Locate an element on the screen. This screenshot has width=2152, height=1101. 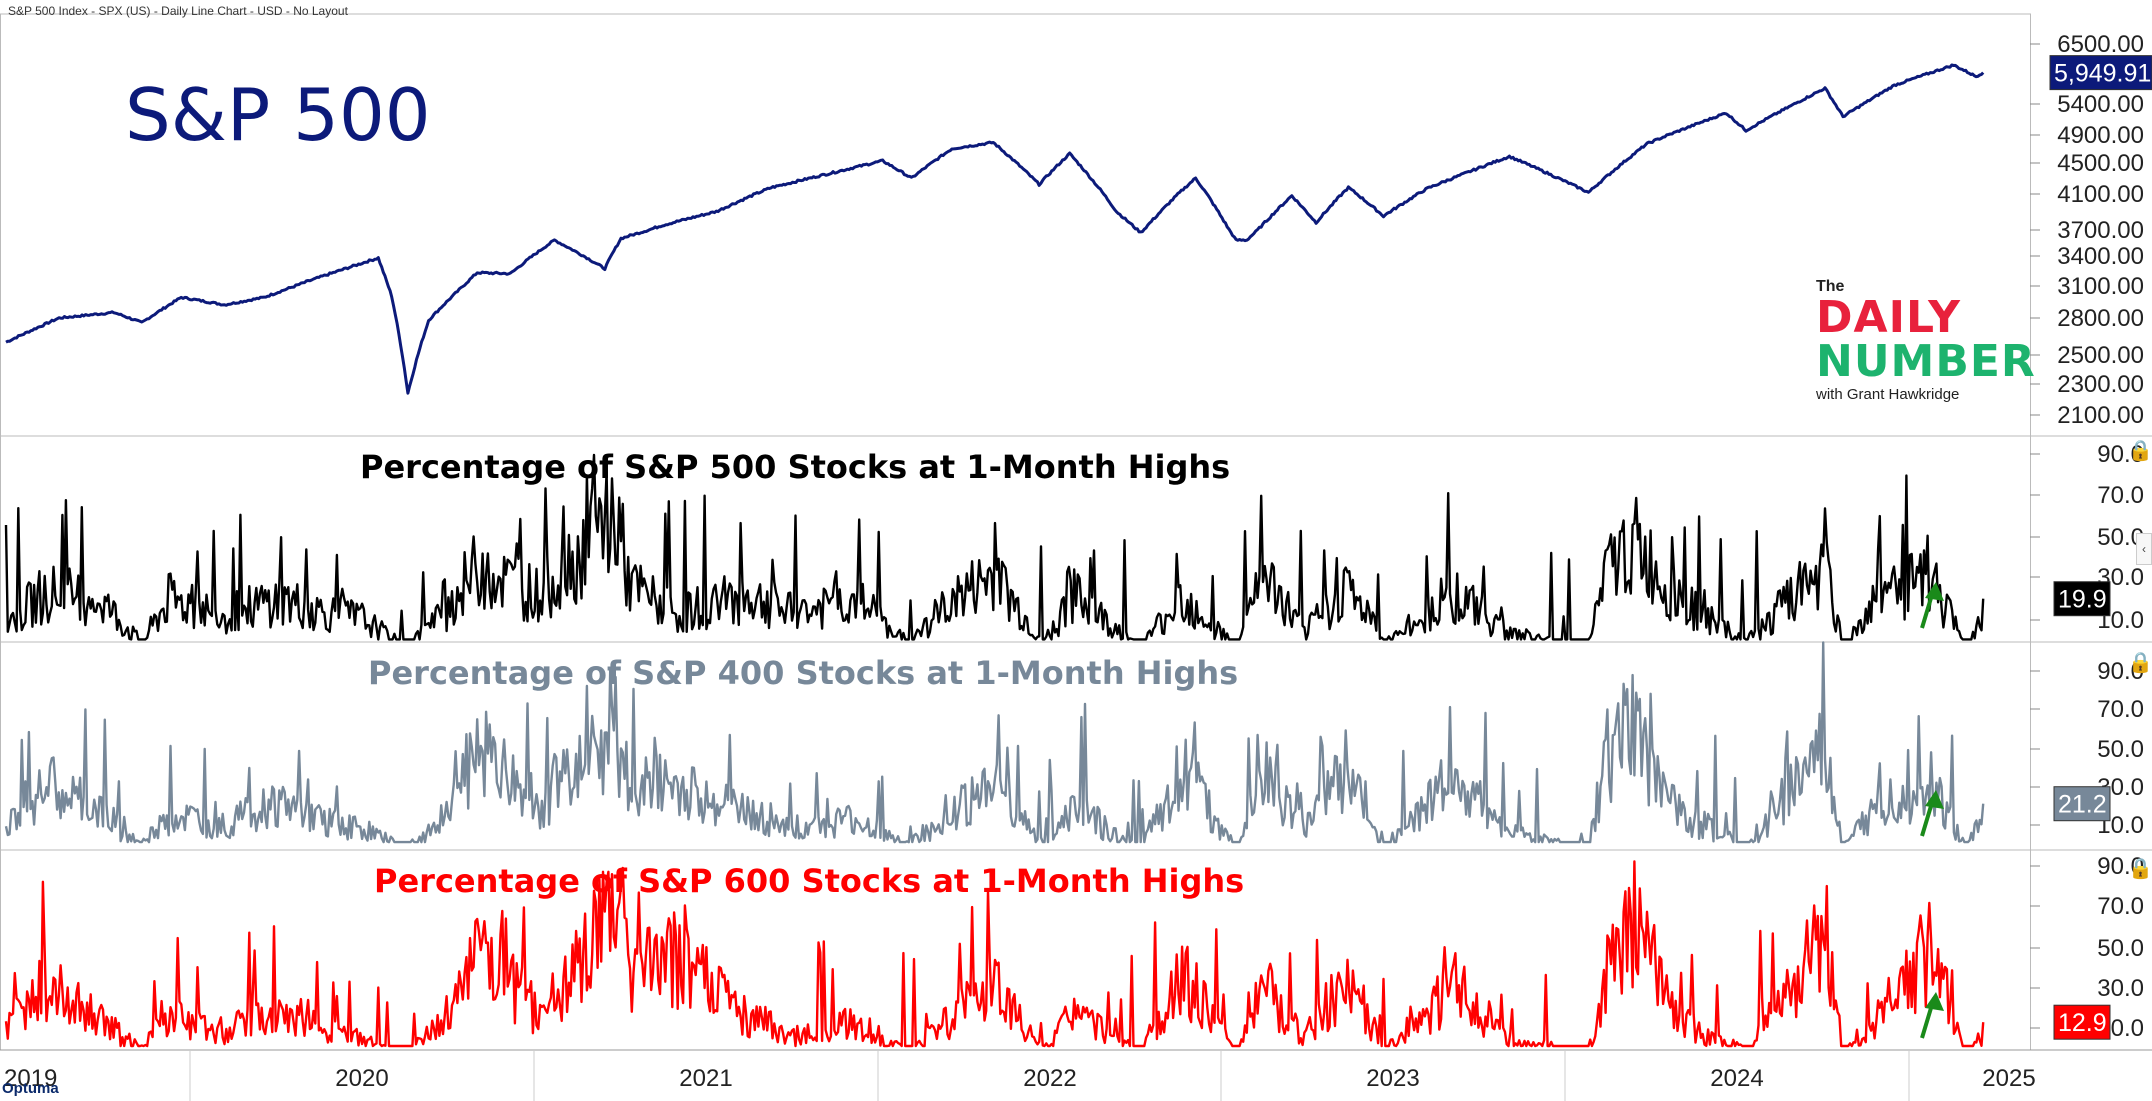
last-value-label: 19.9 is located at coordinates (2082, 600).